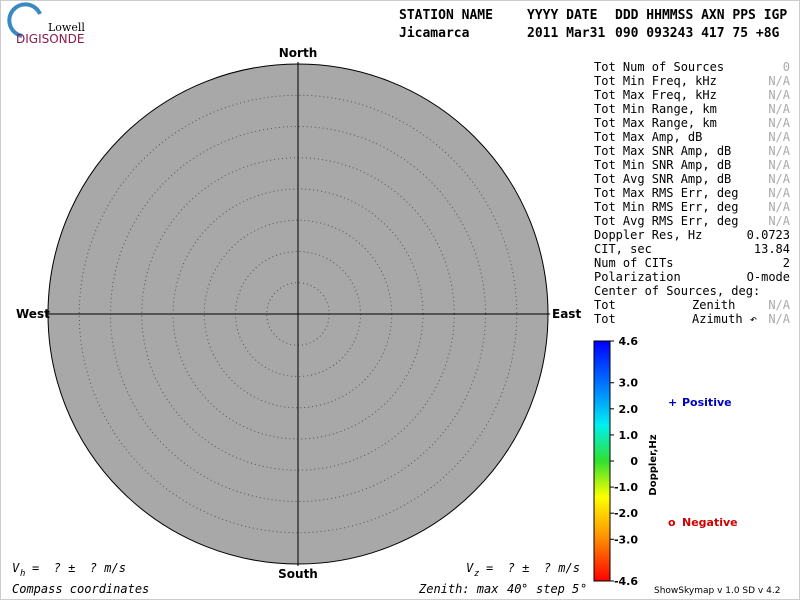 The height and width of the screenshot is (600, 800). Describe the element at coordinates (458, 589) in the screenshot. I see `zenith-label: Zenith: max` at that location.